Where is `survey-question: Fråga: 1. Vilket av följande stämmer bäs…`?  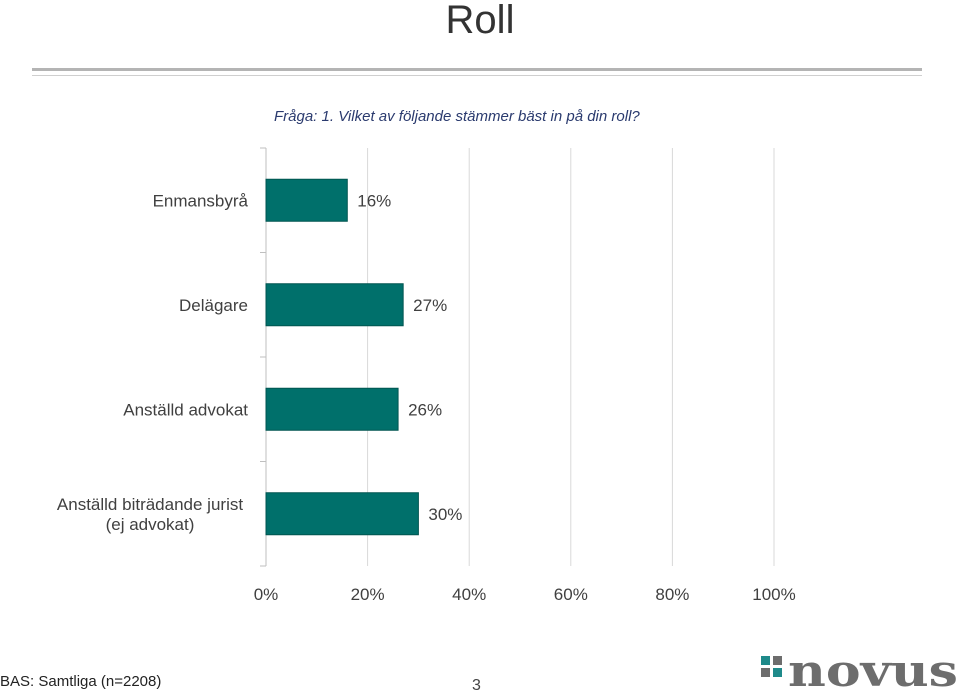 survey-question: Fråga: 1. Vilket av följande stämmer bäs… is located at coordinates (457, 116).